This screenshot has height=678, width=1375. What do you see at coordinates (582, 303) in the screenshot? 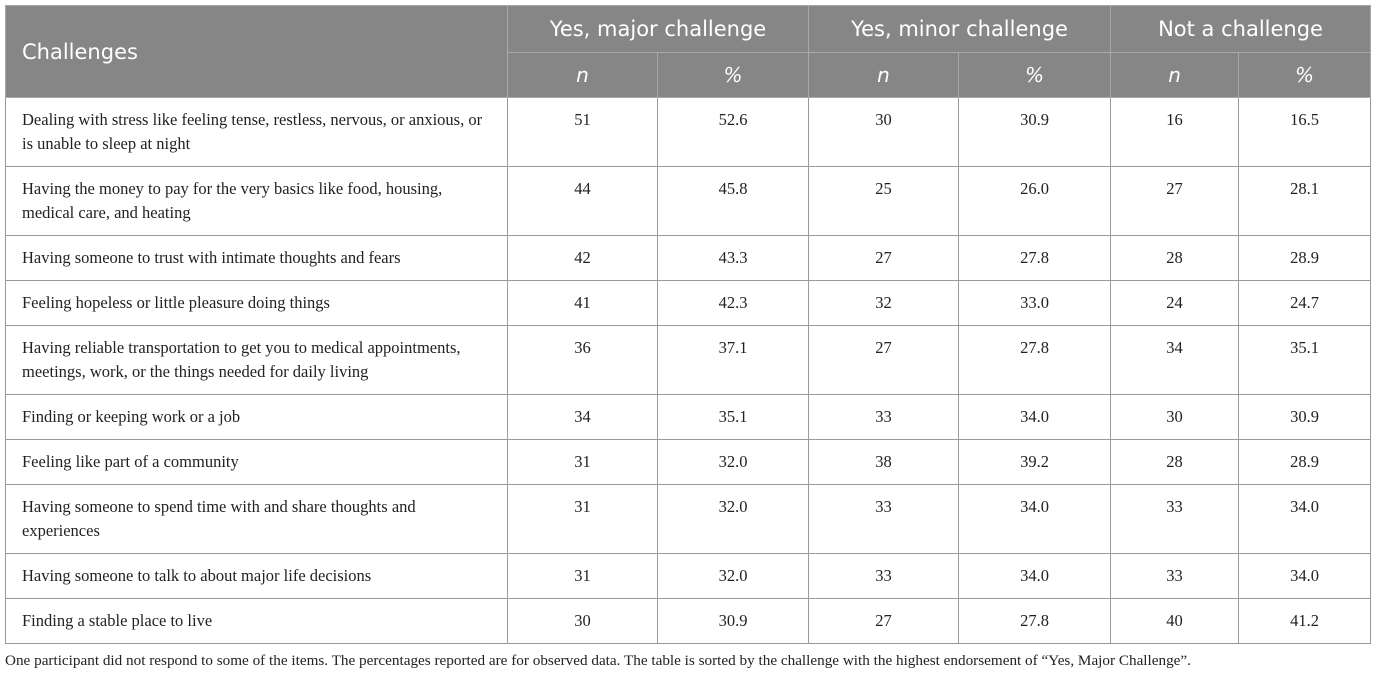
I see `cell: 41` at bounding box center [582, 303].